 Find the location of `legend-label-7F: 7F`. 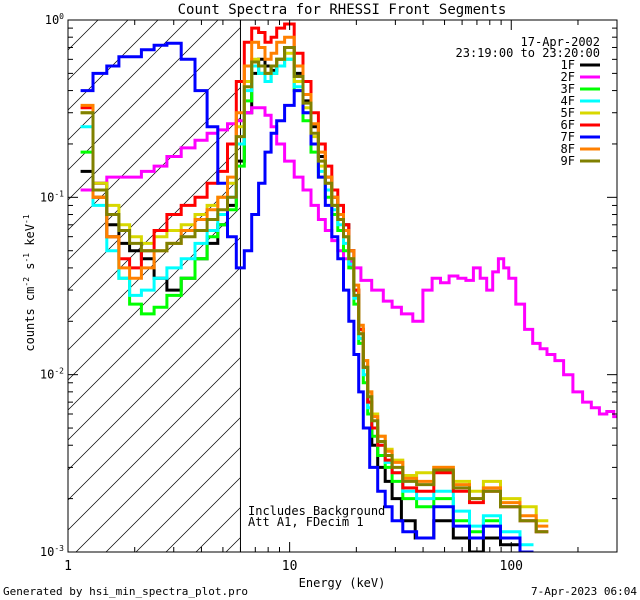

legend-label-7F: 7F is located at coordinates (568, 137).